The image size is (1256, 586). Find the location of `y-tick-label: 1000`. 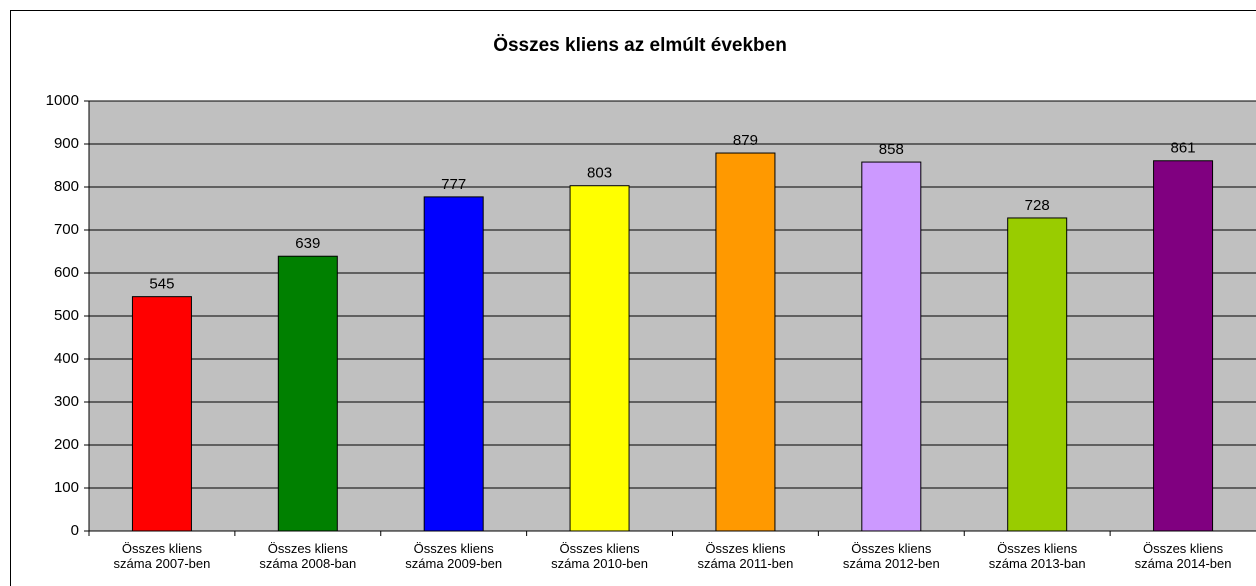

y-tick-label: 1000 is located at coordinates (62, 100).